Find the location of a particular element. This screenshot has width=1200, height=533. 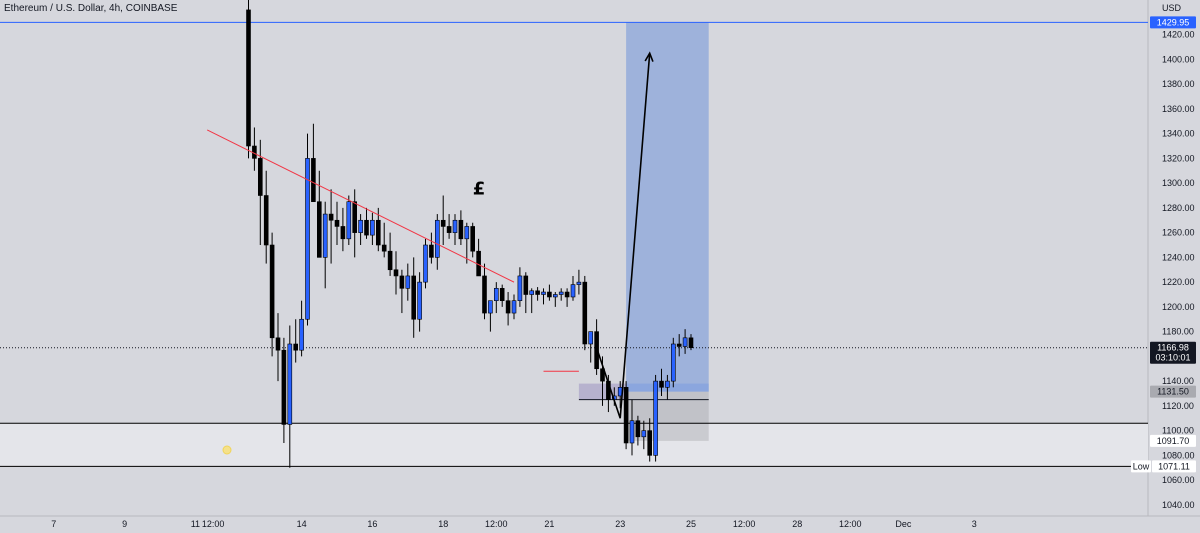

price-tick-label: 1420.00 is located at coordinates (1178, 35).